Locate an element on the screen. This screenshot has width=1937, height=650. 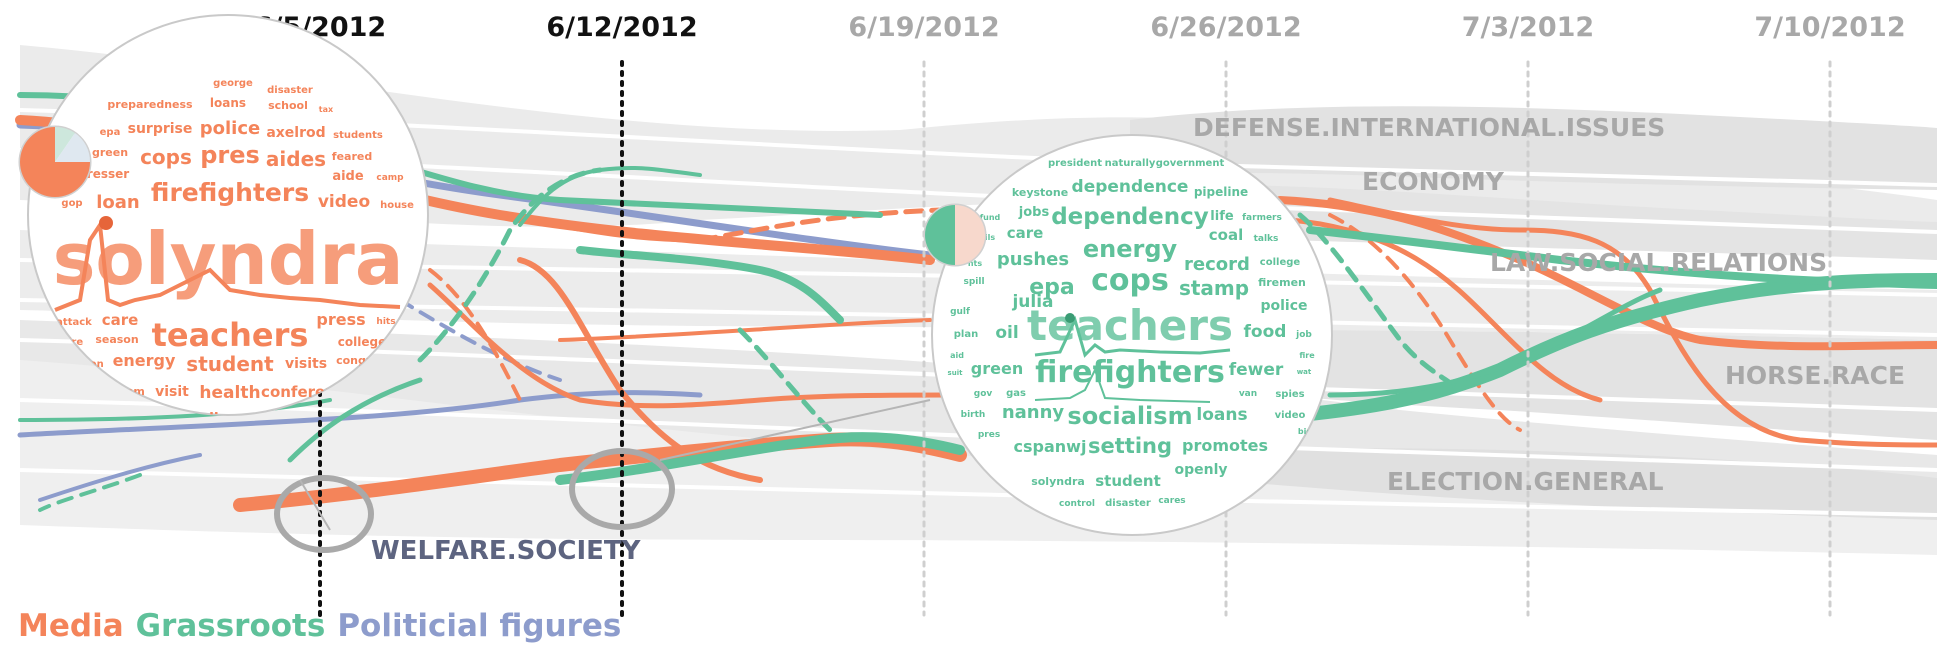
cloud-right-word-56: student is located at coordinates (1128, 481).